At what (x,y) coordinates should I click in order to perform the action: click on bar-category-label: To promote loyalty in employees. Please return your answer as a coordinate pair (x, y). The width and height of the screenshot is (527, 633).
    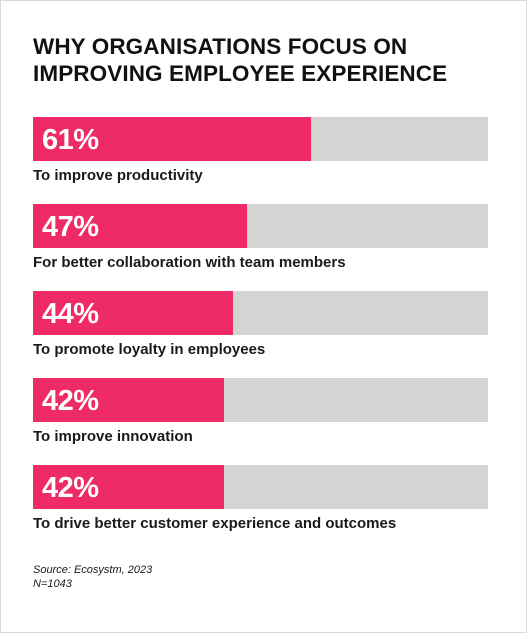
    Looking at the image, I should click on (149, 349).